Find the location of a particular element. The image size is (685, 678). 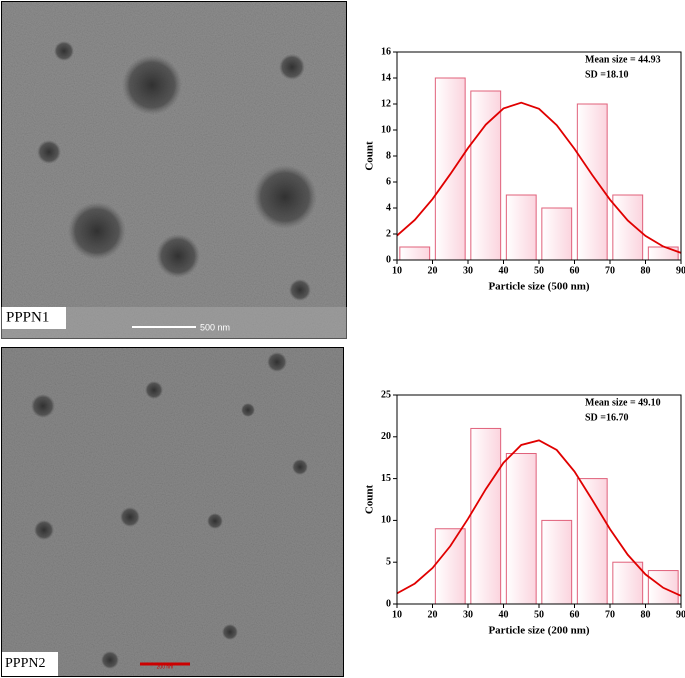

annotation: SD =18.10 is located at coordinates (606, 74).